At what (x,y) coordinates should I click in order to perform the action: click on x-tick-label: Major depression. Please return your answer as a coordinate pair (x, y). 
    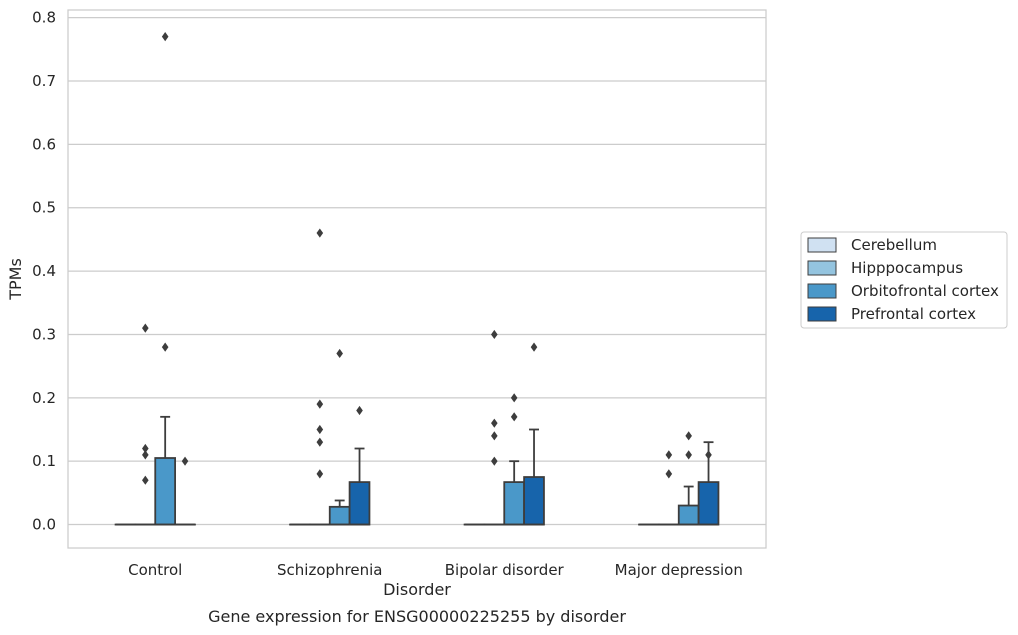
    Looking at the image, I should click on (679, 570).